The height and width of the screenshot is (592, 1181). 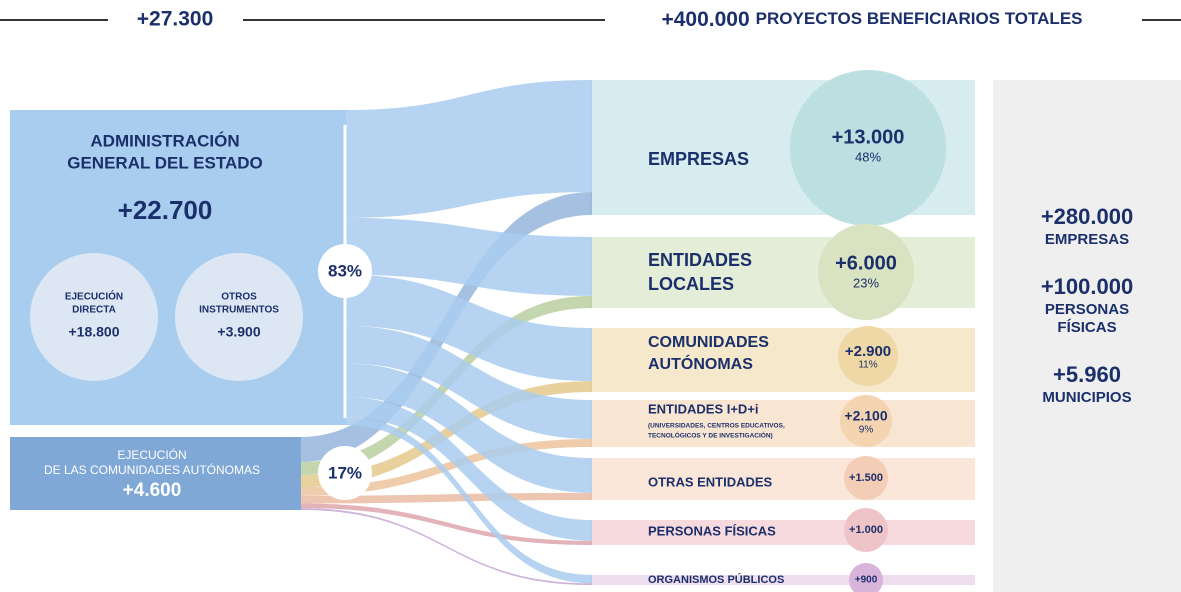 I want to click on destination-value: +900, so click(x=866, y=580).